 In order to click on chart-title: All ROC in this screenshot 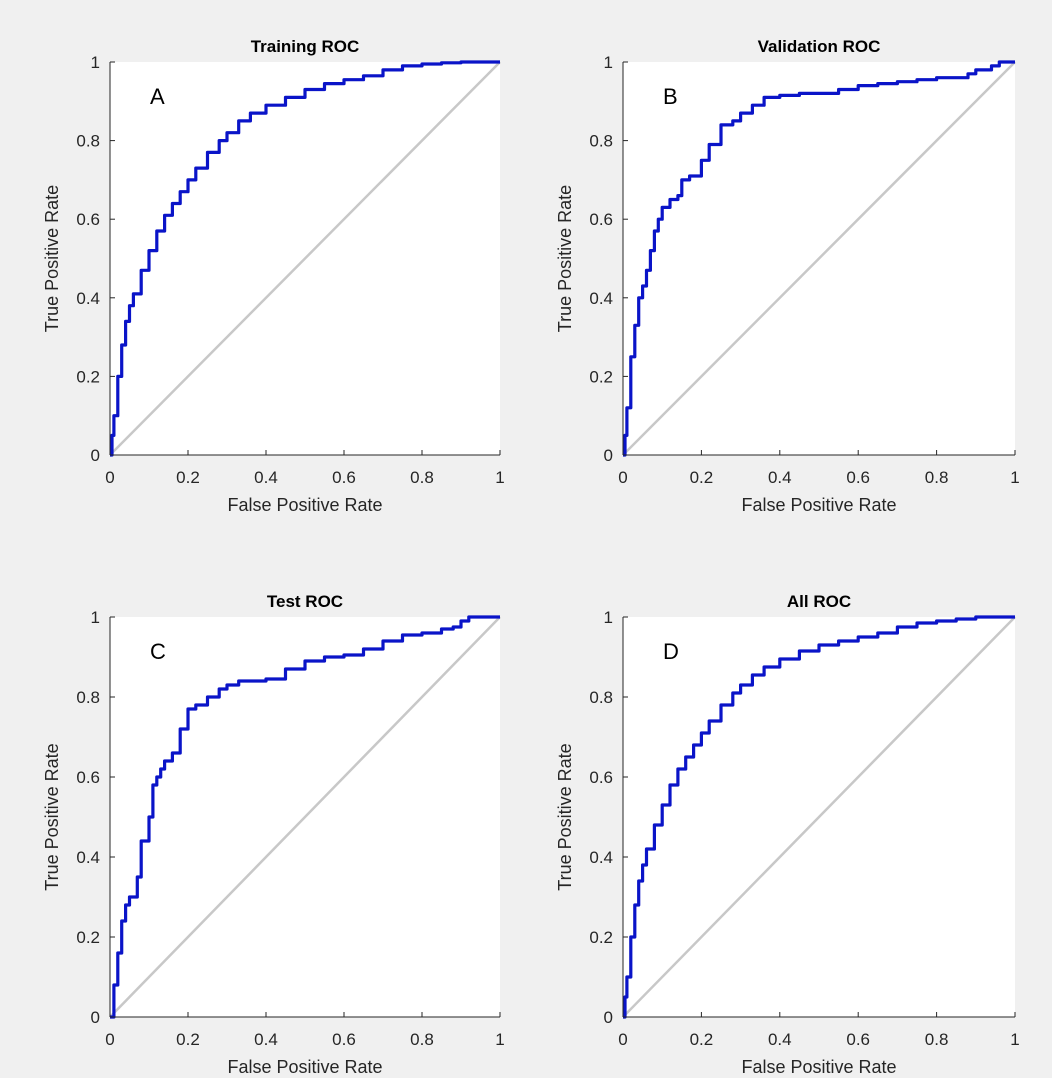, I will do `click(819, 601)`.